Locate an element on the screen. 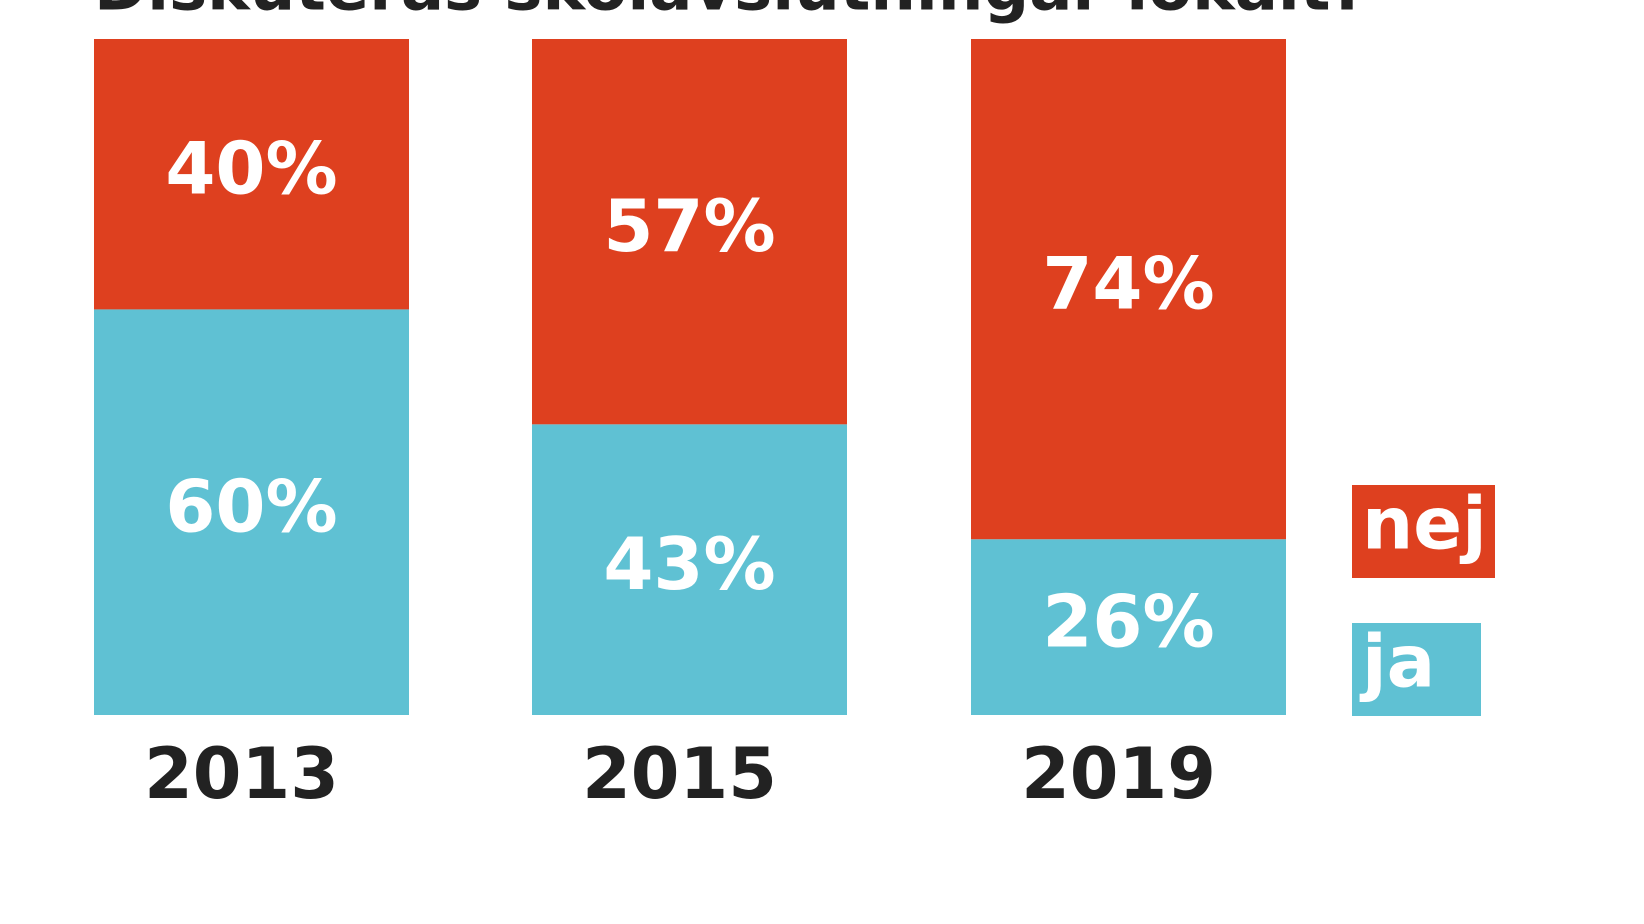 The image size is (1644, 924). value-label: 26% is located at coordinates (1128, 622).